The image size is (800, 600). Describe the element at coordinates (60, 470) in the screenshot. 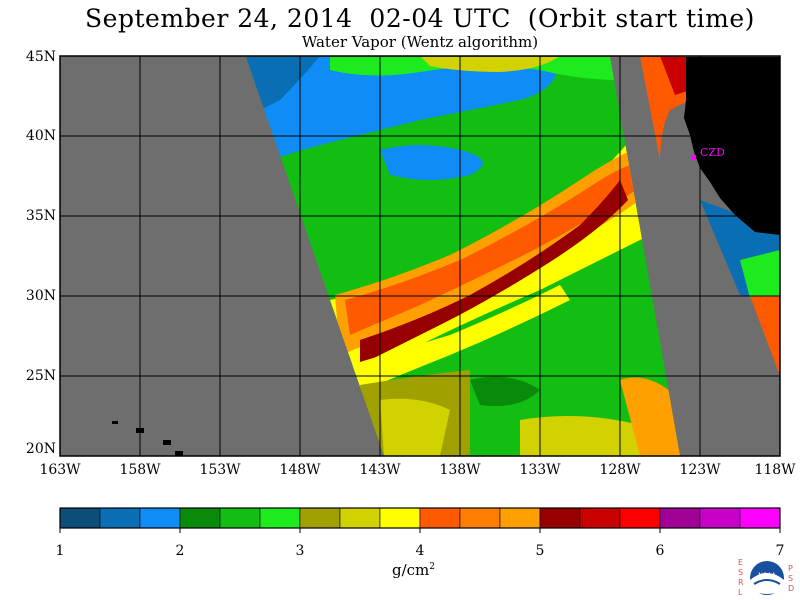

I see `lon-label-163w: 163W` at that location.